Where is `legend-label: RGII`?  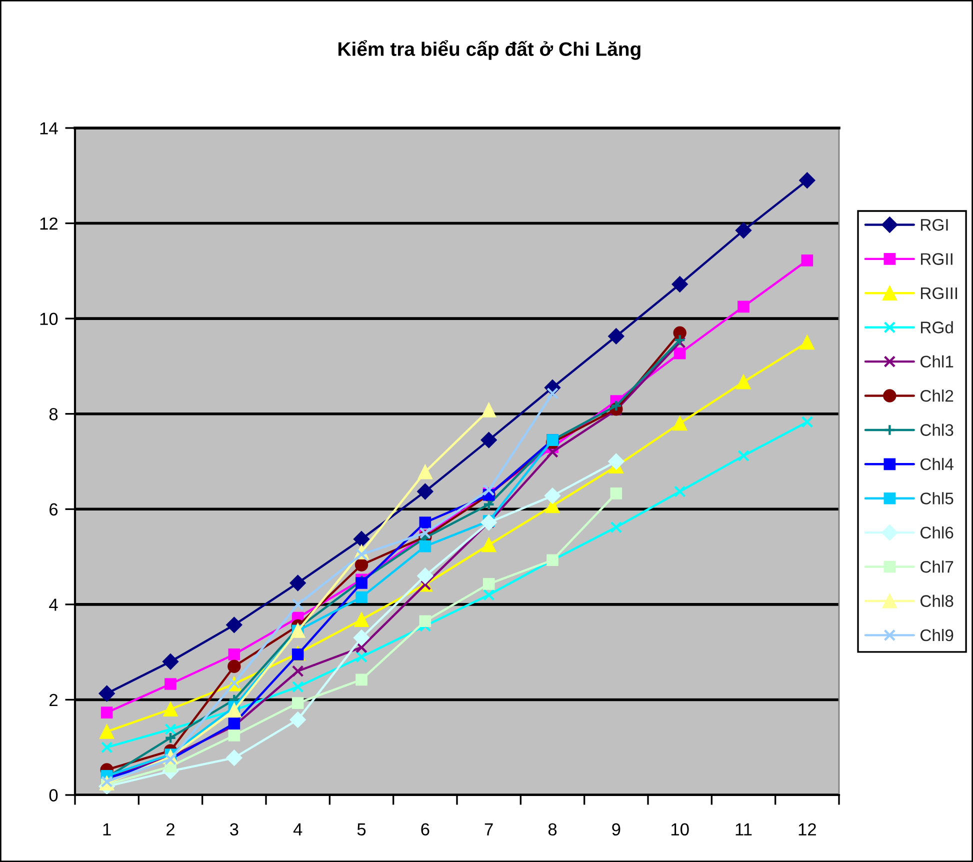 legend-label: RGII is located at coordinates (936, 259).